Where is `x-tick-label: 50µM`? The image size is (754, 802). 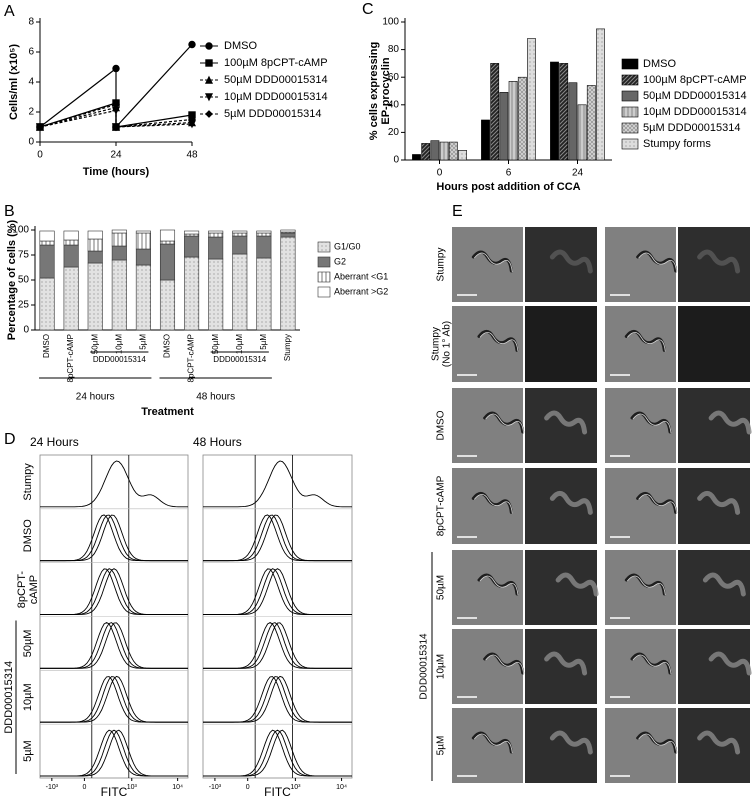 x-tick-label: 50µM is located at coordinates (215, 344).